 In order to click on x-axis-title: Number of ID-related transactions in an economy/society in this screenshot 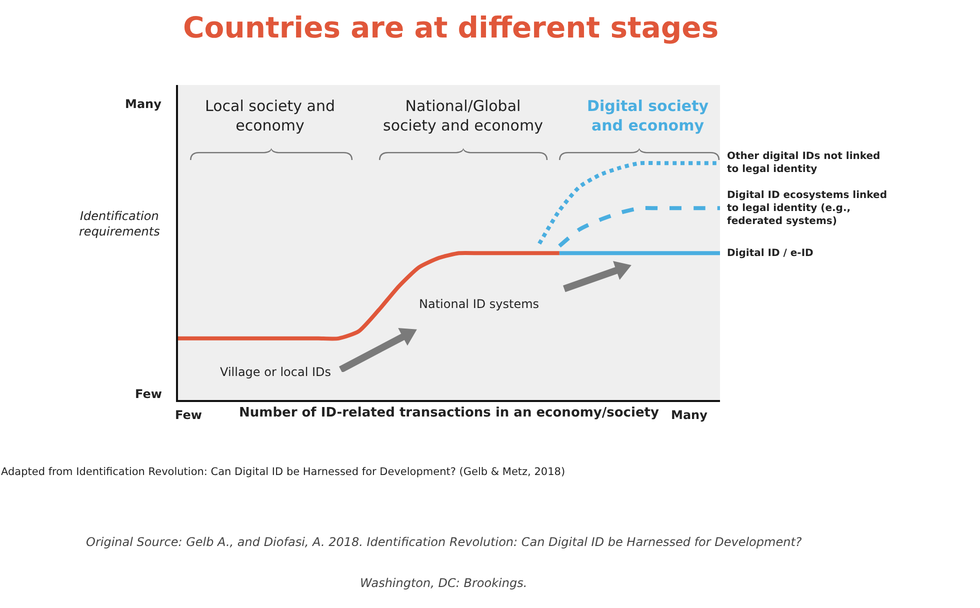, I will do `click(449, 413)`.